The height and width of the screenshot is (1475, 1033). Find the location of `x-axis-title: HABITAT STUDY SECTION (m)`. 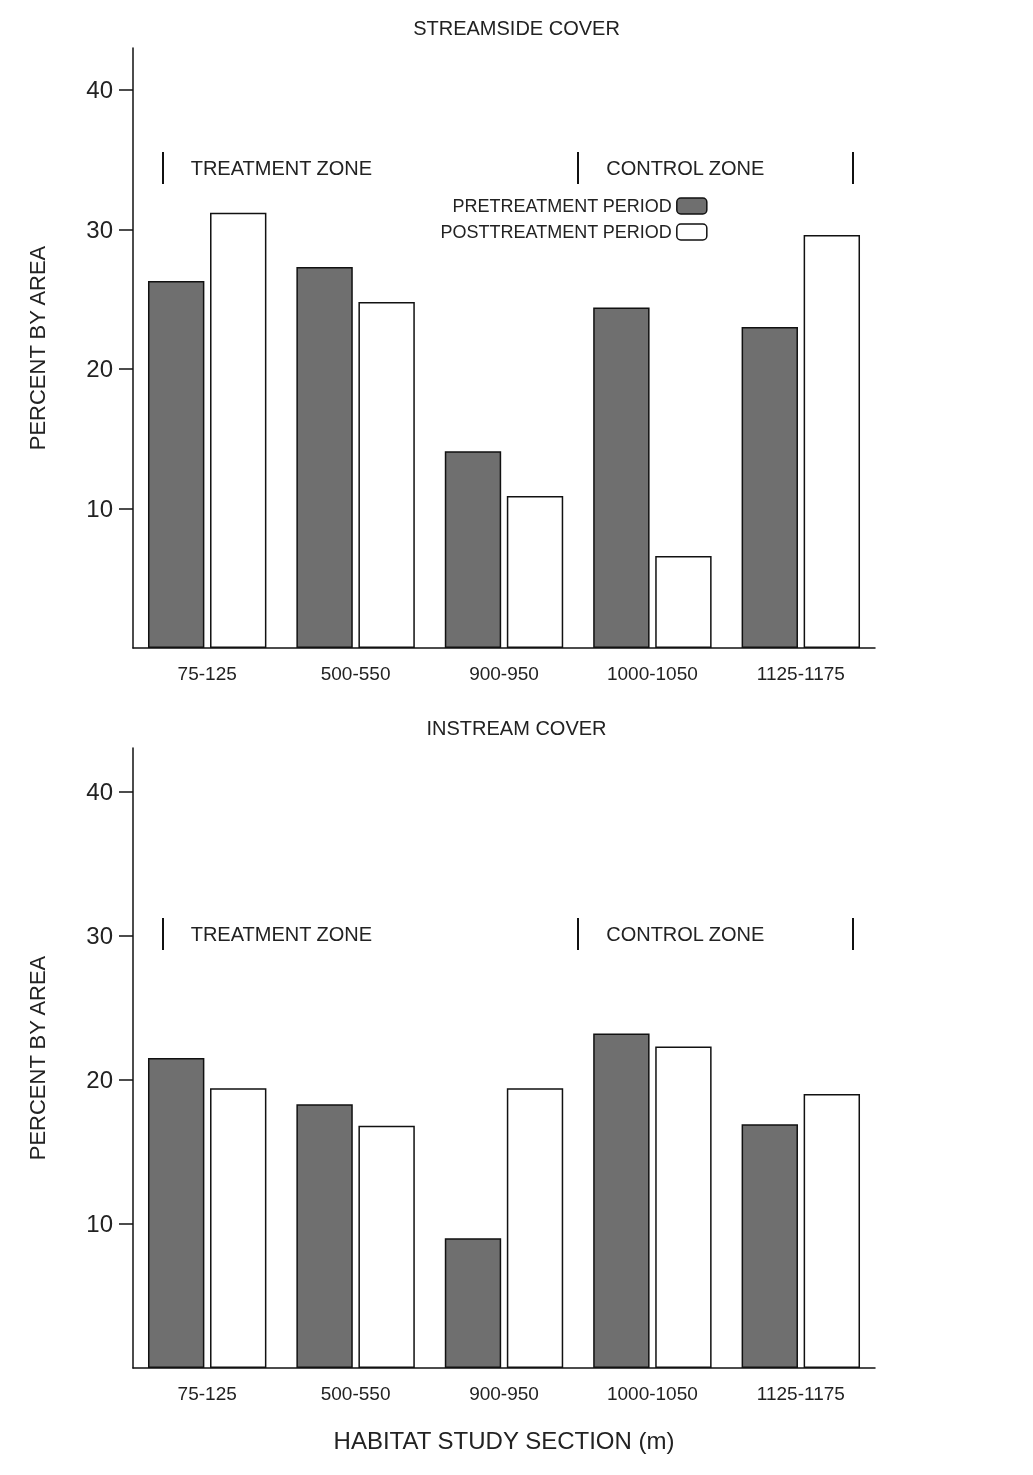

x-axis-title: HABITAT STUDY SECTION (m) is located at coordinates (504, 1440).